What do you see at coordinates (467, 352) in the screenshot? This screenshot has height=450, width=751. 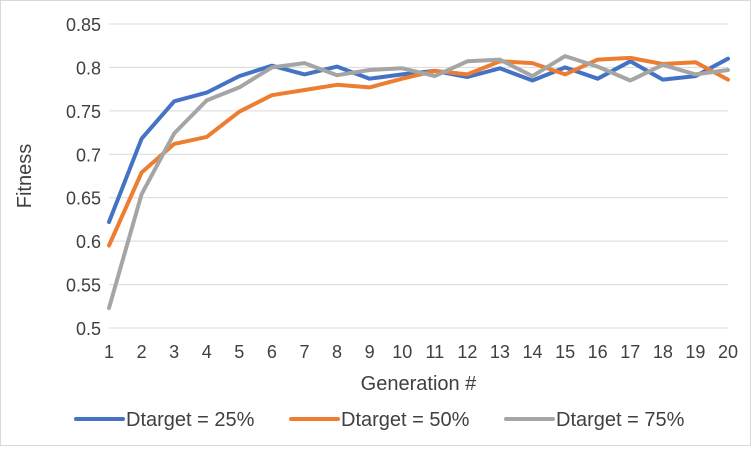 I see `x-tick-label: 12` at bounding box center [467, 352].